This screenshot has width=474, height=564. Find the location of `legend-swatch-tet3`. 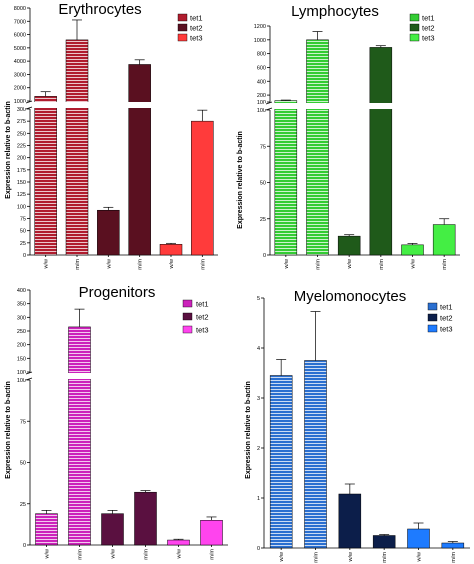

legend-swatch-tet3 is located at coordinates (414, 37).